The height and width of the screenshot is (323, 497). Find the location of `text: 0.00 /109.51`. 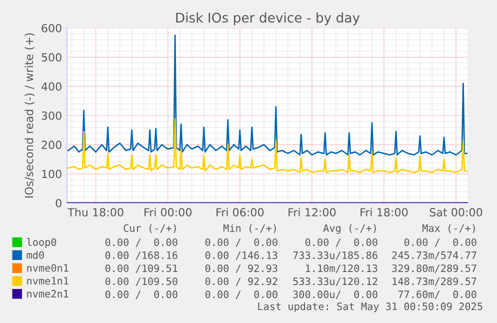

text: 0.00 /109.51 is located at coordinates (141, 268).